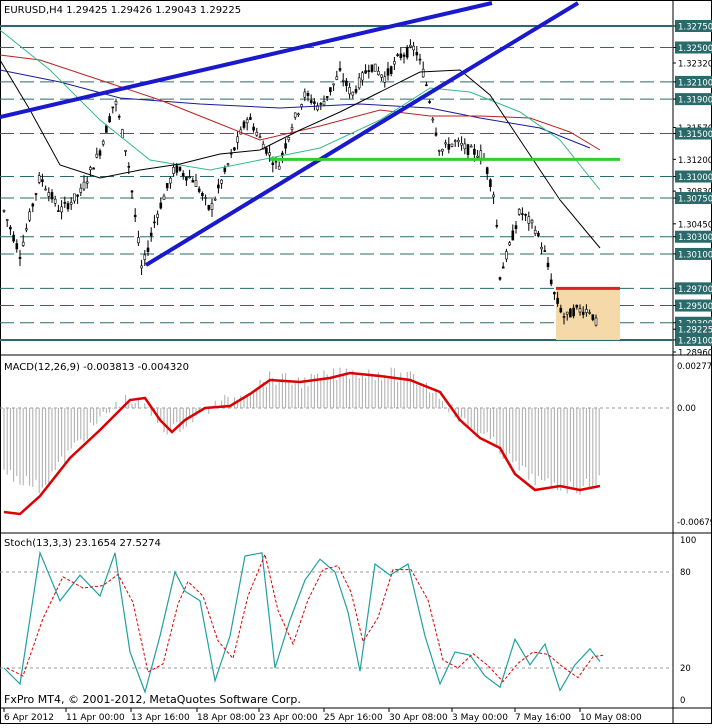 This screenshot has width=712, height=728. What do you see at coordinates (611, 718) in the screenshot?
I see `time-label: 10 May 08:00` at bounding box center [611, 718].